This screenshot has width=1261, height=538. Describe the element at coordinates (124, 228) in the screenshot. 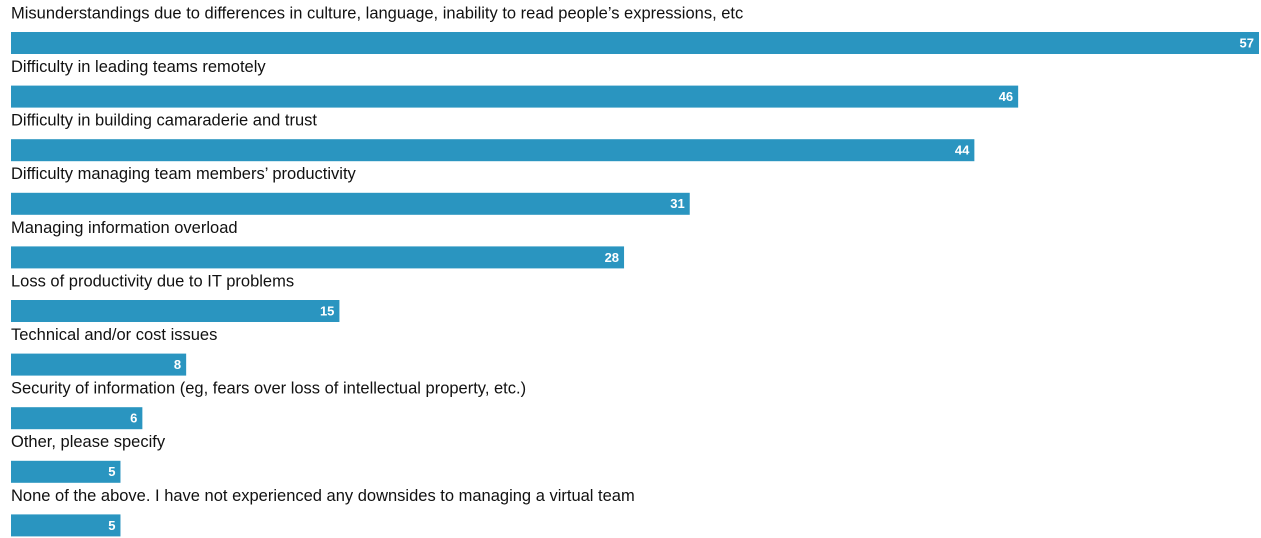

I see `category-label: Managing information overload` at that location.